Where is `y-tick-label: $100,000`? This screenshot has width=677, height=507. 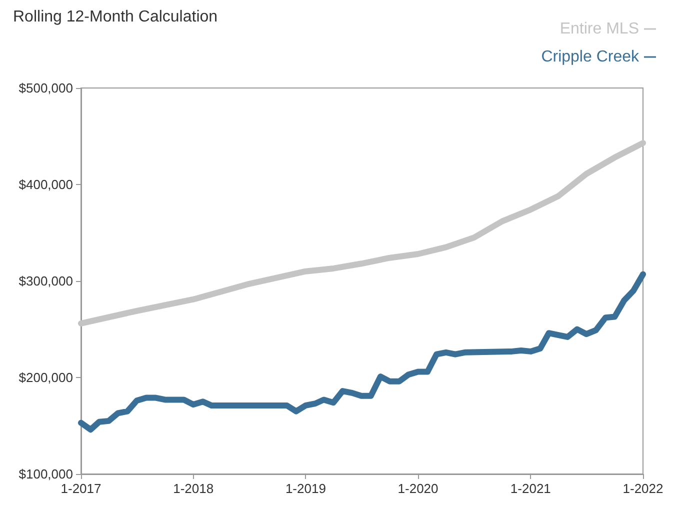 y-tick-label: $100,000 is located at coordinates (45, 474).